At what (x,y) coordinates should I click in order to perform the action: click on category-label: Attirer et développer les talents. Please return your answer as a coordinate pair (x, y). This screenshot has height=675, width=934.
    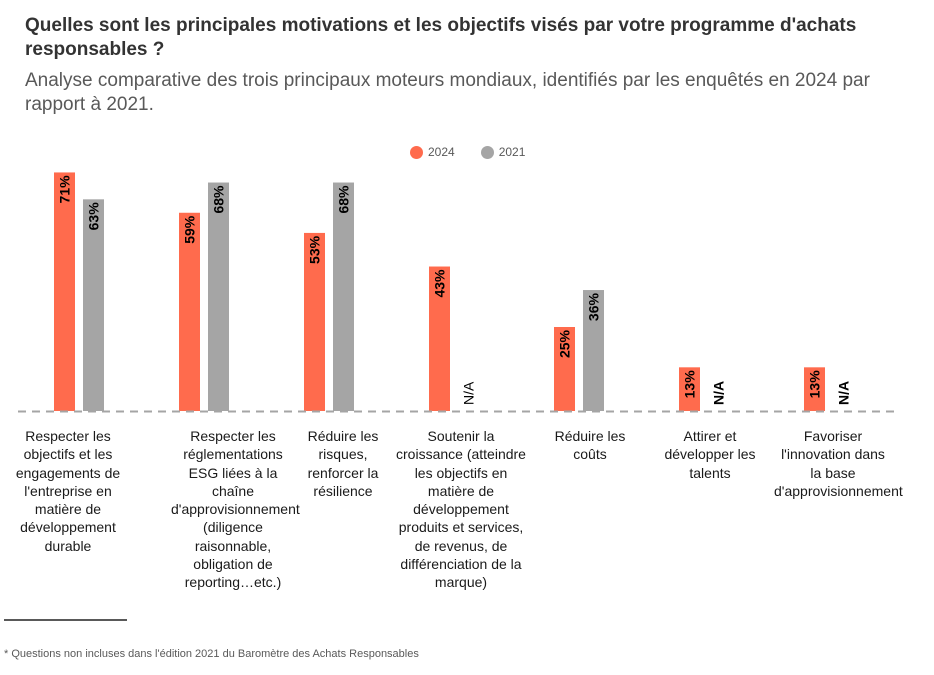
    Looking at the image, I should click on (710, 454).